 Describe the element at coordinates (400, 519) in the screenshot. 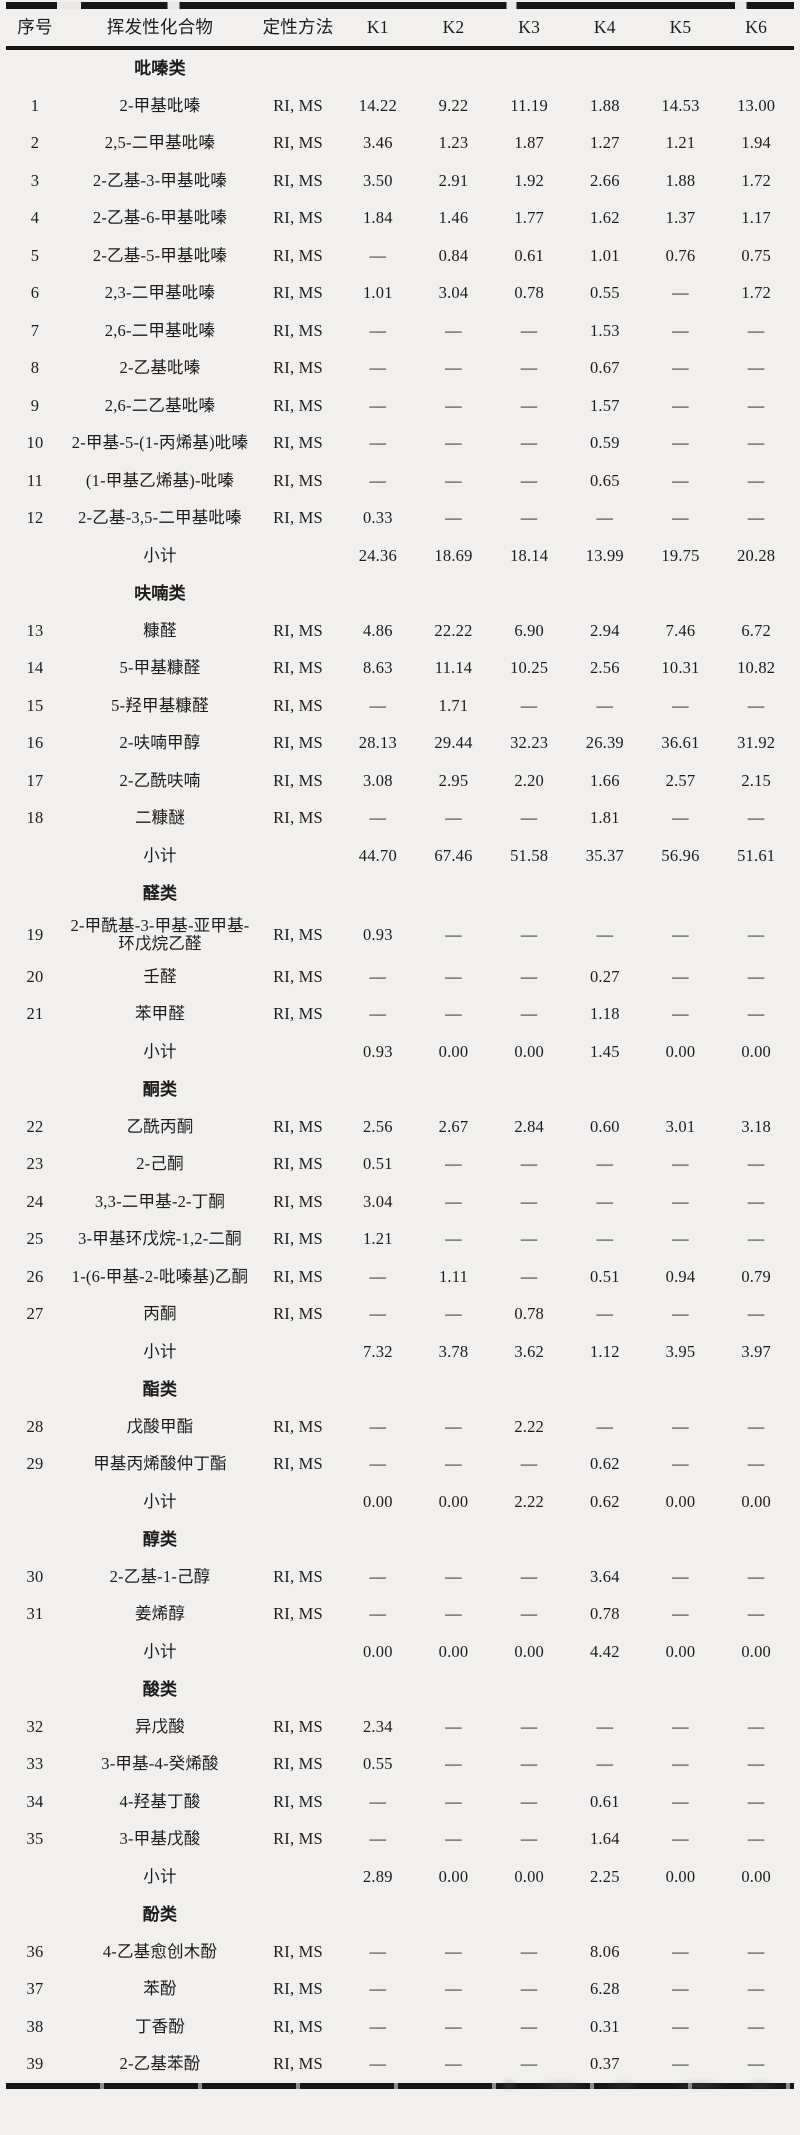

I see `table-row: 12 2-乙基-3,5-二甲基吡嗪 RI, MS 0.33 — — — — —` at that location.